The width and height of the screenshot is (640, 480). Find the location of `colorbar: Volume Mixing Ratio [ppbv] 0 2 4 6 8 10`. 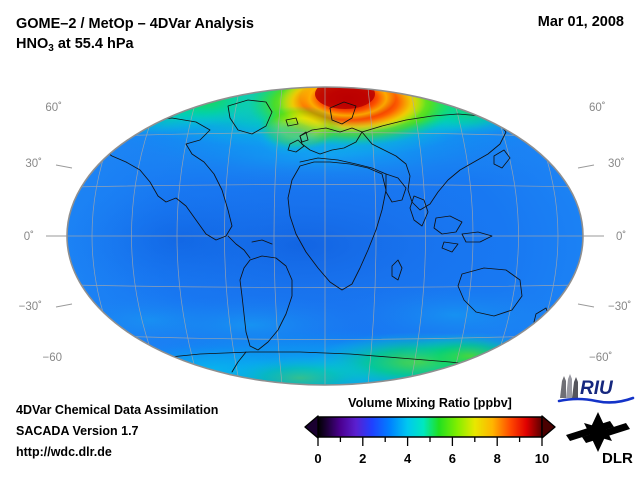

colorbar: Volume Mixing Ratio [ppbv] 0 2 4 6 8 10 is located at coordinates (430, 436).